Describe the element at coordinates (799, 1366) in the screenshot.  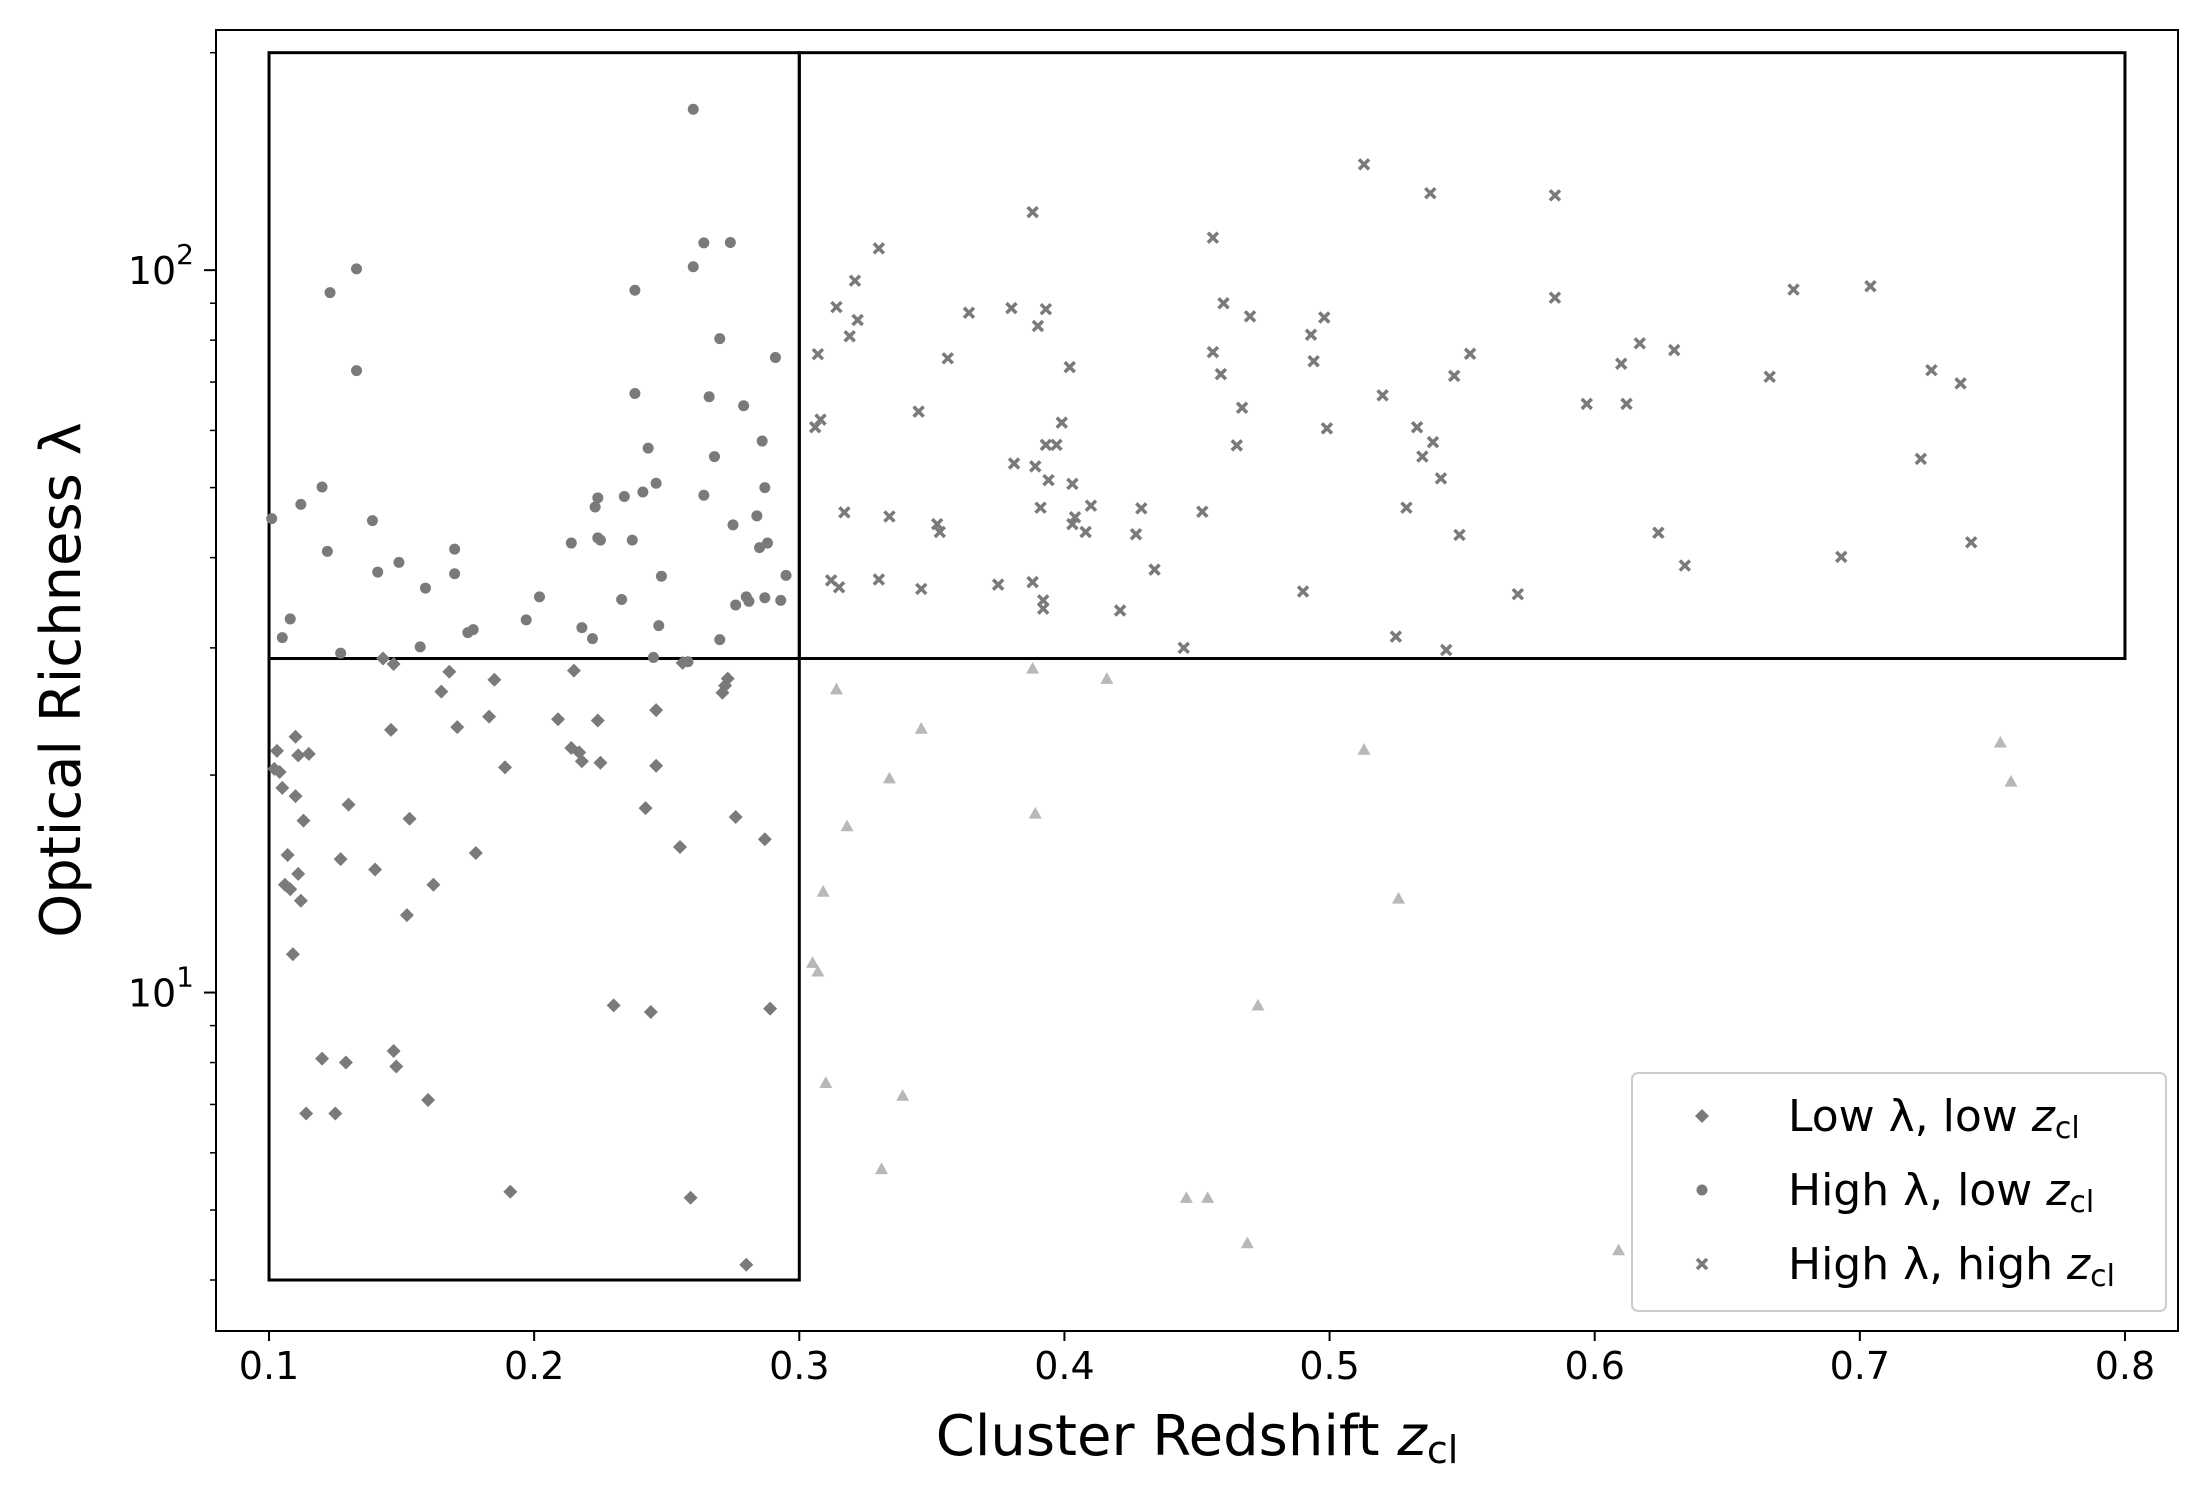
I see `x-tick-label: 0.3` at that location.